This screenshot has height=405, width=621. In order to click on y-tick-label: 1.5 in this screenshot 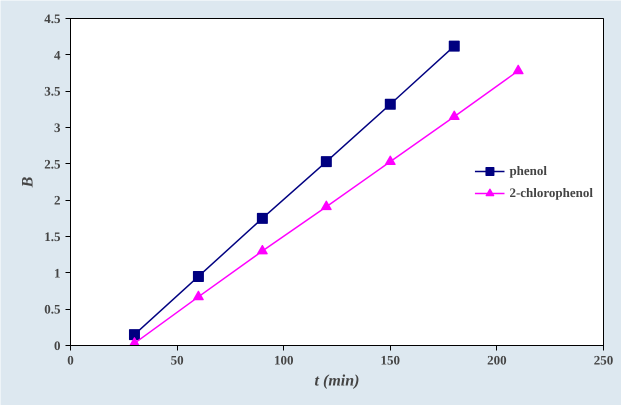, I will do `click(52, 236)`.